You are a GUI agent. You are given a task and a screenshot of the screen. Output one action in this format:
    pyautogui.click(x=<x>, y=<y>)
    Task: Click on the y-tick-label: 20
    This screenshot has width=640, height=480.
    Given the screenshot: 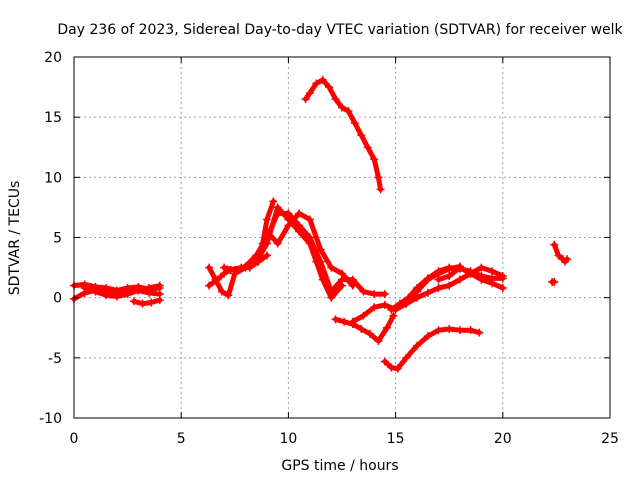 What is the action you would take?
    pyautogui.click(x=53, y=58)
    